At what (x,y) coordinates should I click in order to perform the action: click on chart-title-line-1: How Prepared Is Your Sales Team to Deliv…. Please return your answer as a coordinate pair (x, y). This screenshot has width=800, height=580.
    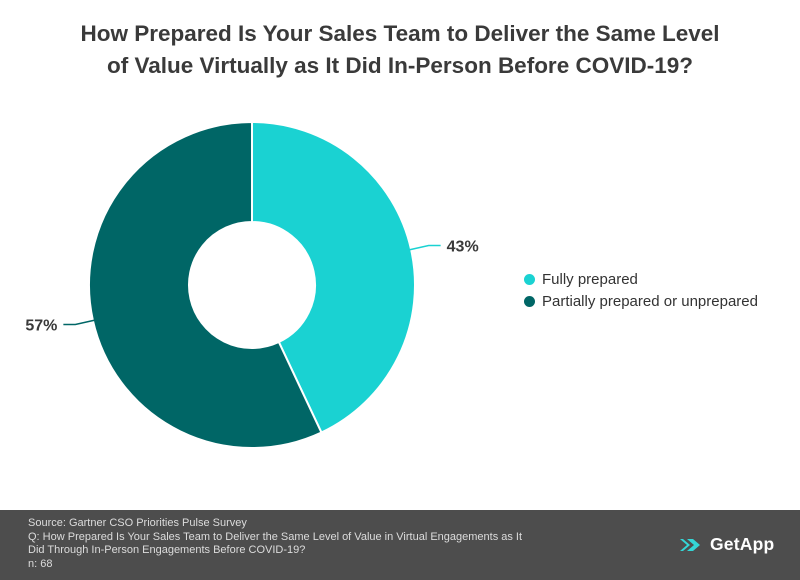
    Looking at the image, I should click on (400, 33).